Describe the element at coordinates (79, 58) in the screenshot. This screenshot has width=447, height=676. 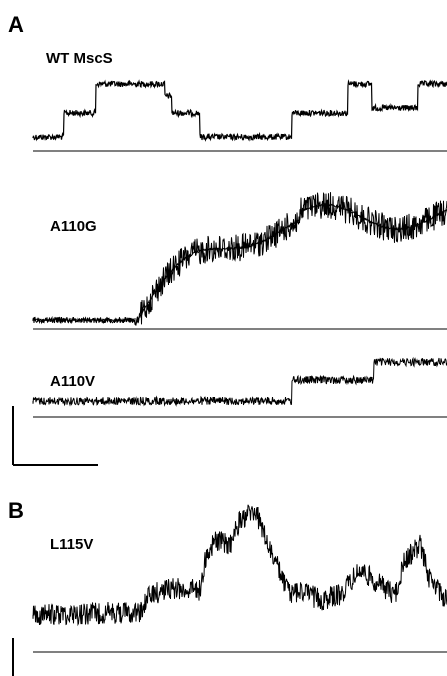
I see `trace-label-wt-mscs: WT MscS` at that location.